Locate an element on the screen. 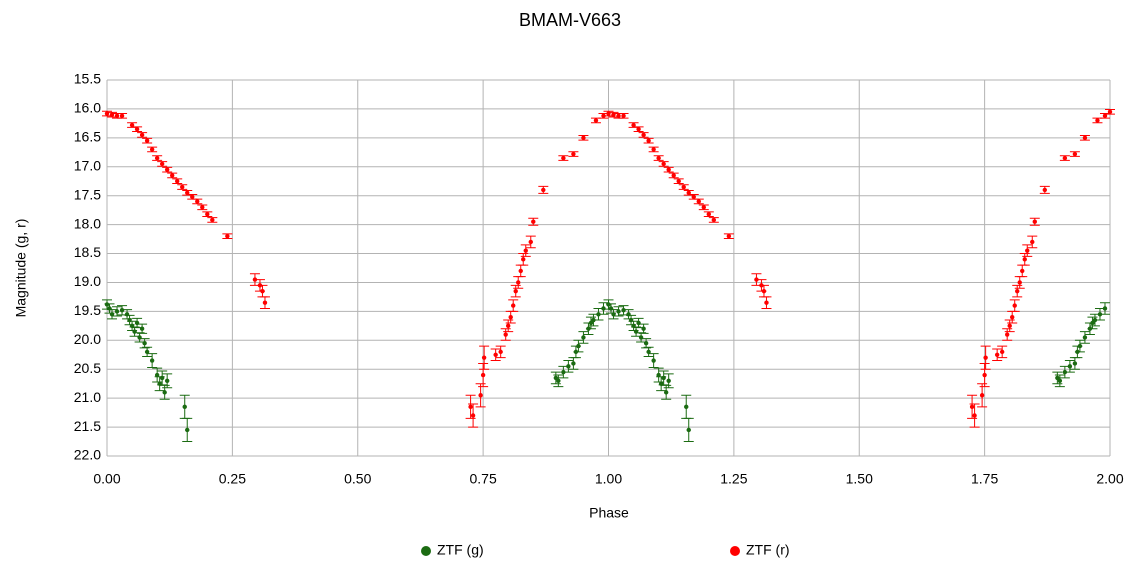 The width and height of the screenshot is (1141, 580). y-tick-label: 17.5 is located at coordinates (87, 194).